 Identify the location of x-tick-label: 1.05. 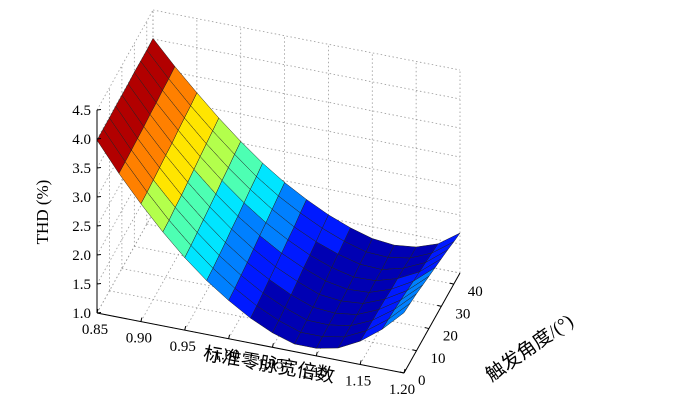
(270, 364).